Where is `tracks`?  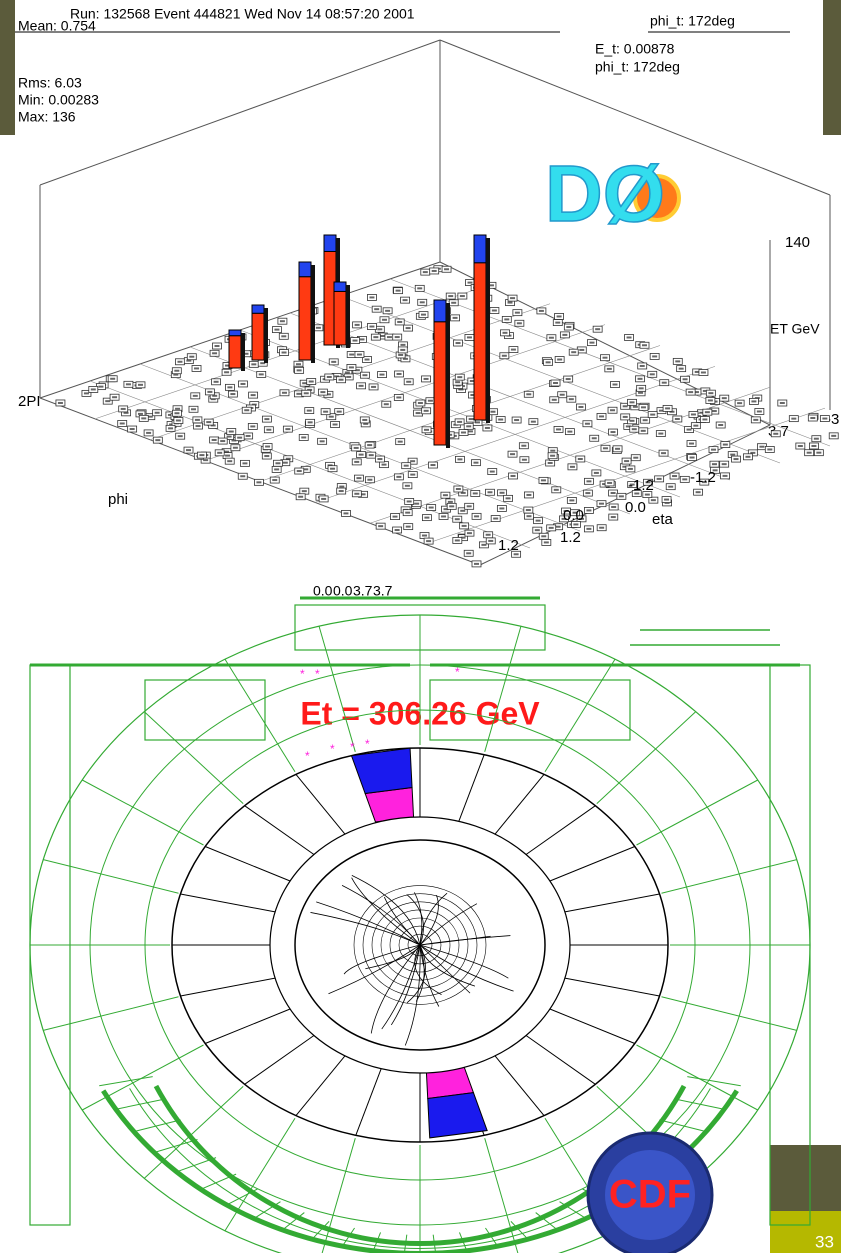
tracks is located at coordinates (412, 960).